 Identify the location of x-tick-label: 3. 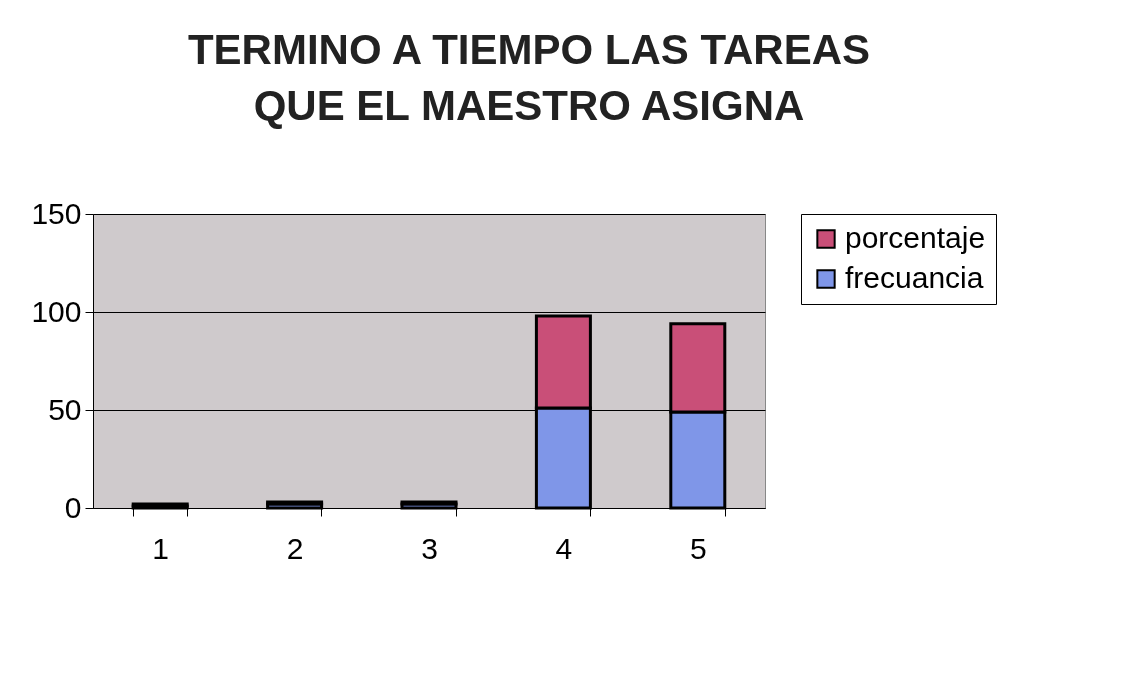
(429, 548).